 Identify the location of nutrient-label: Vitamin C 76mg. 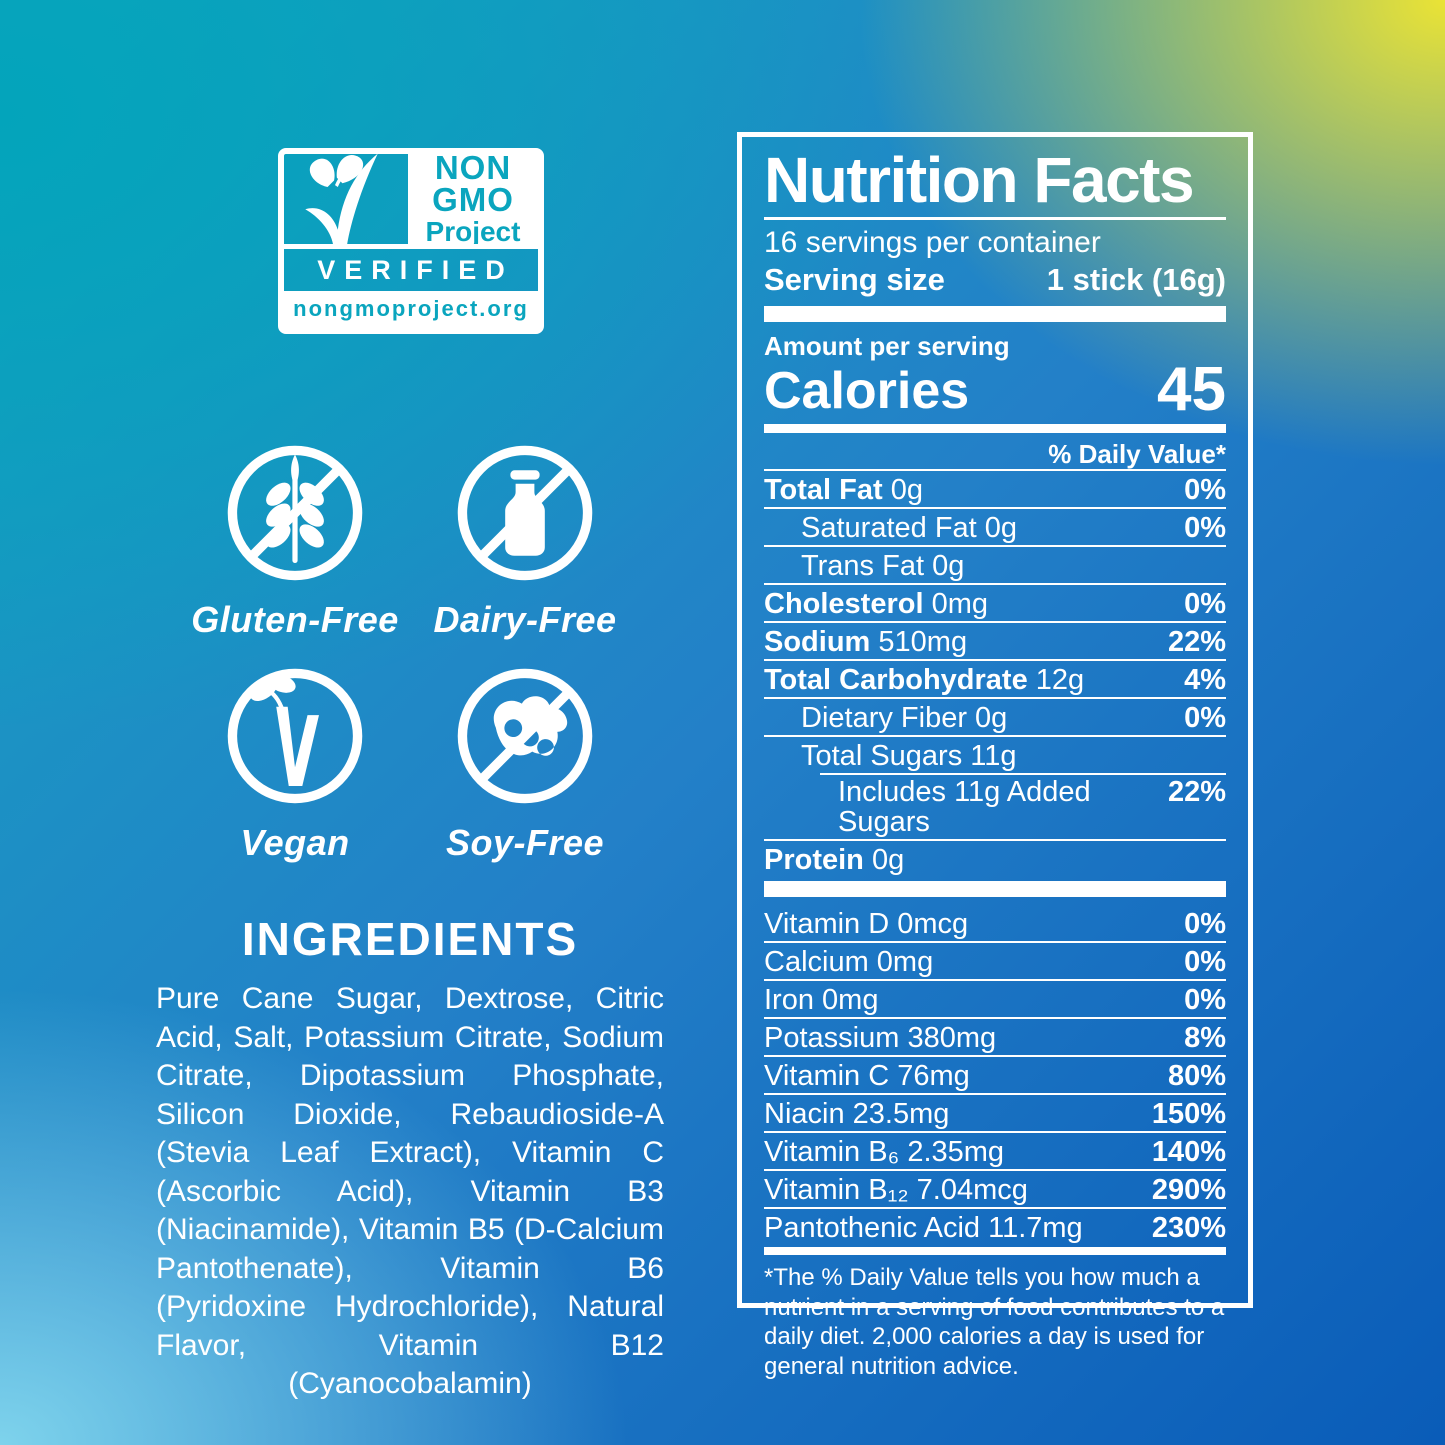
(867, 1076).